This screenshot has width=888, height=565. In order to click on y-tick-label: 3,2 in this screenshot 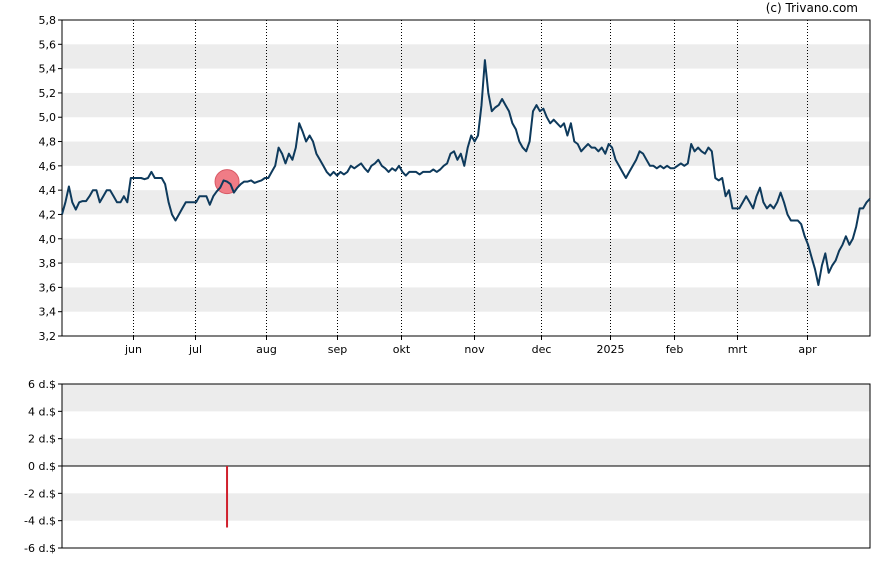, I will do `click(48, 336)`.